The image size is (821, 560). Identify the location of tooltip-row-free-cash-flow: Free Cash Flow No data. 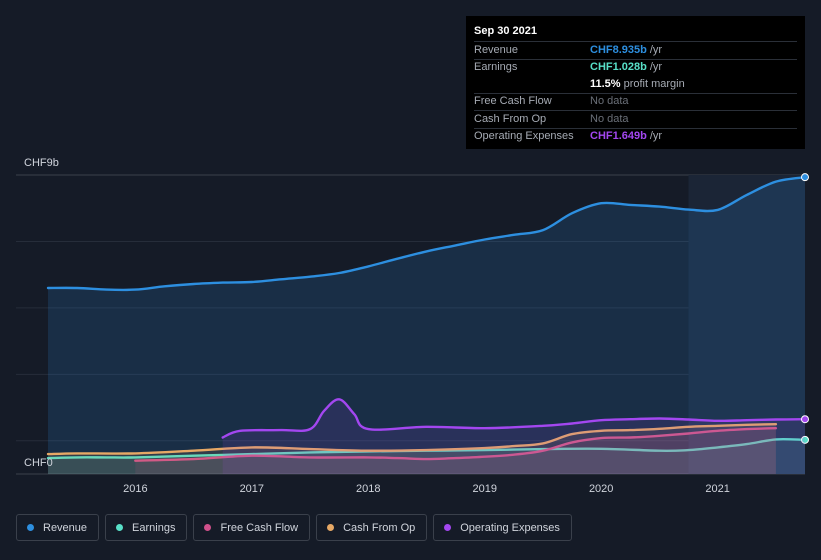
(635, 101).